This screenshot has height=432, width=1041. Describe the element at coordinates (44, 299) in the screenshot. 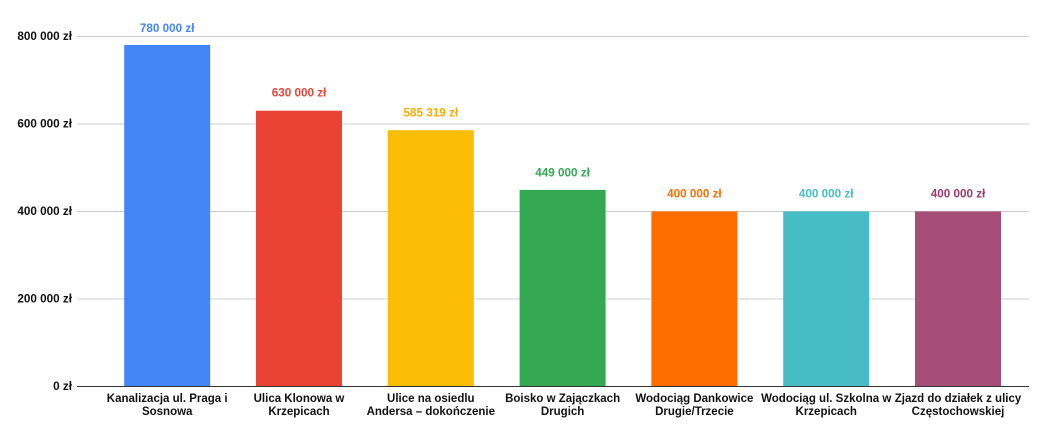

I see `svg-text: 200 000 zł` at that location.